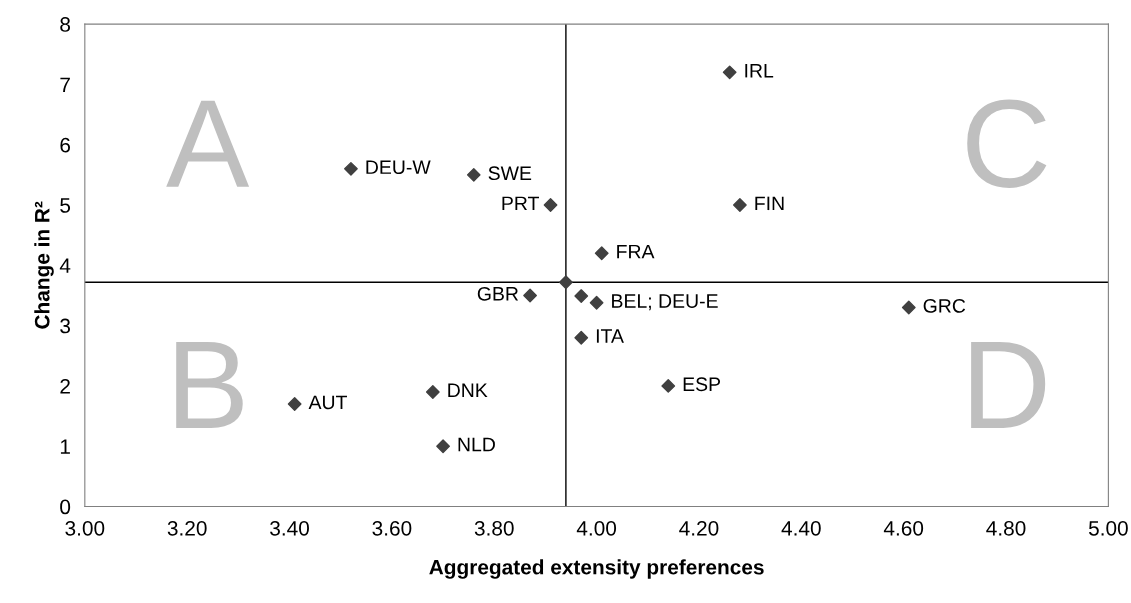 The width and height of the screenshot is (1131, 603). What do you see at coordinates (65, 507) in the screenshot?
I see `y-tick-label: 0` at bounding box center [65, 507].